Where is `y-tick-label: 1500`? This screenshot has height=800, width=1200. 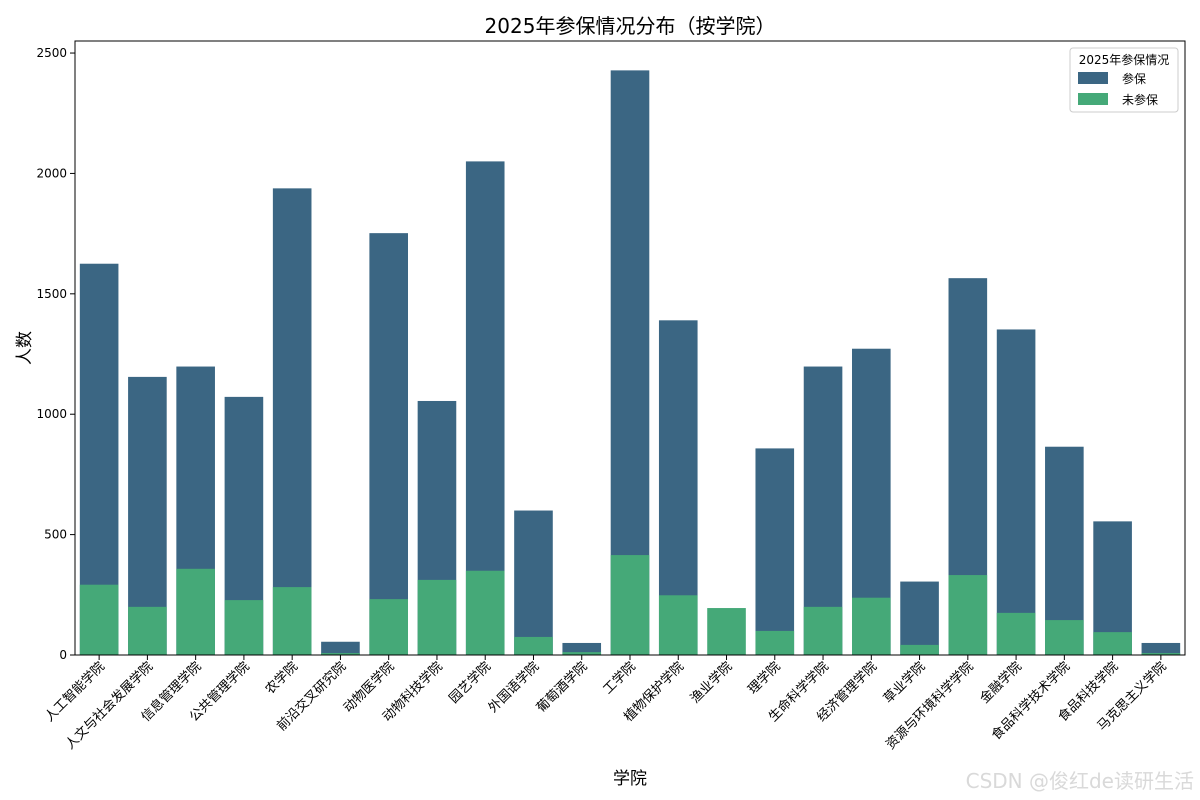 y-tick-label: 1500 is located at coordinates (51, 294).